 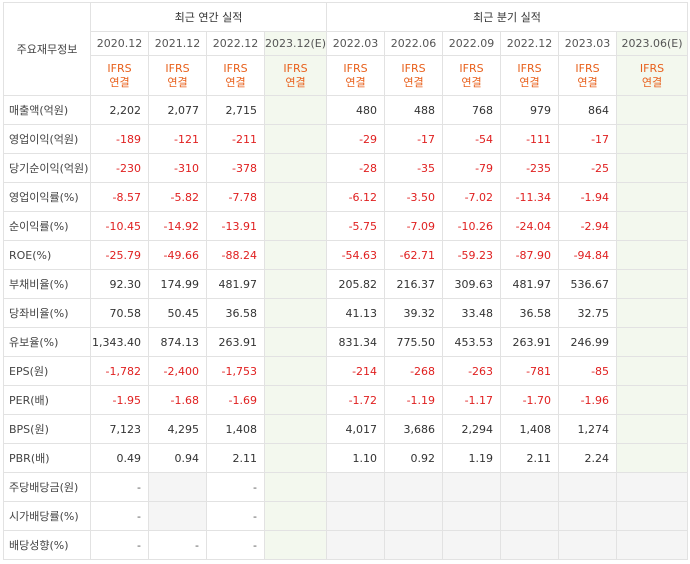 I want to click on table-cell: 4,295, so click(x=177, y=429).